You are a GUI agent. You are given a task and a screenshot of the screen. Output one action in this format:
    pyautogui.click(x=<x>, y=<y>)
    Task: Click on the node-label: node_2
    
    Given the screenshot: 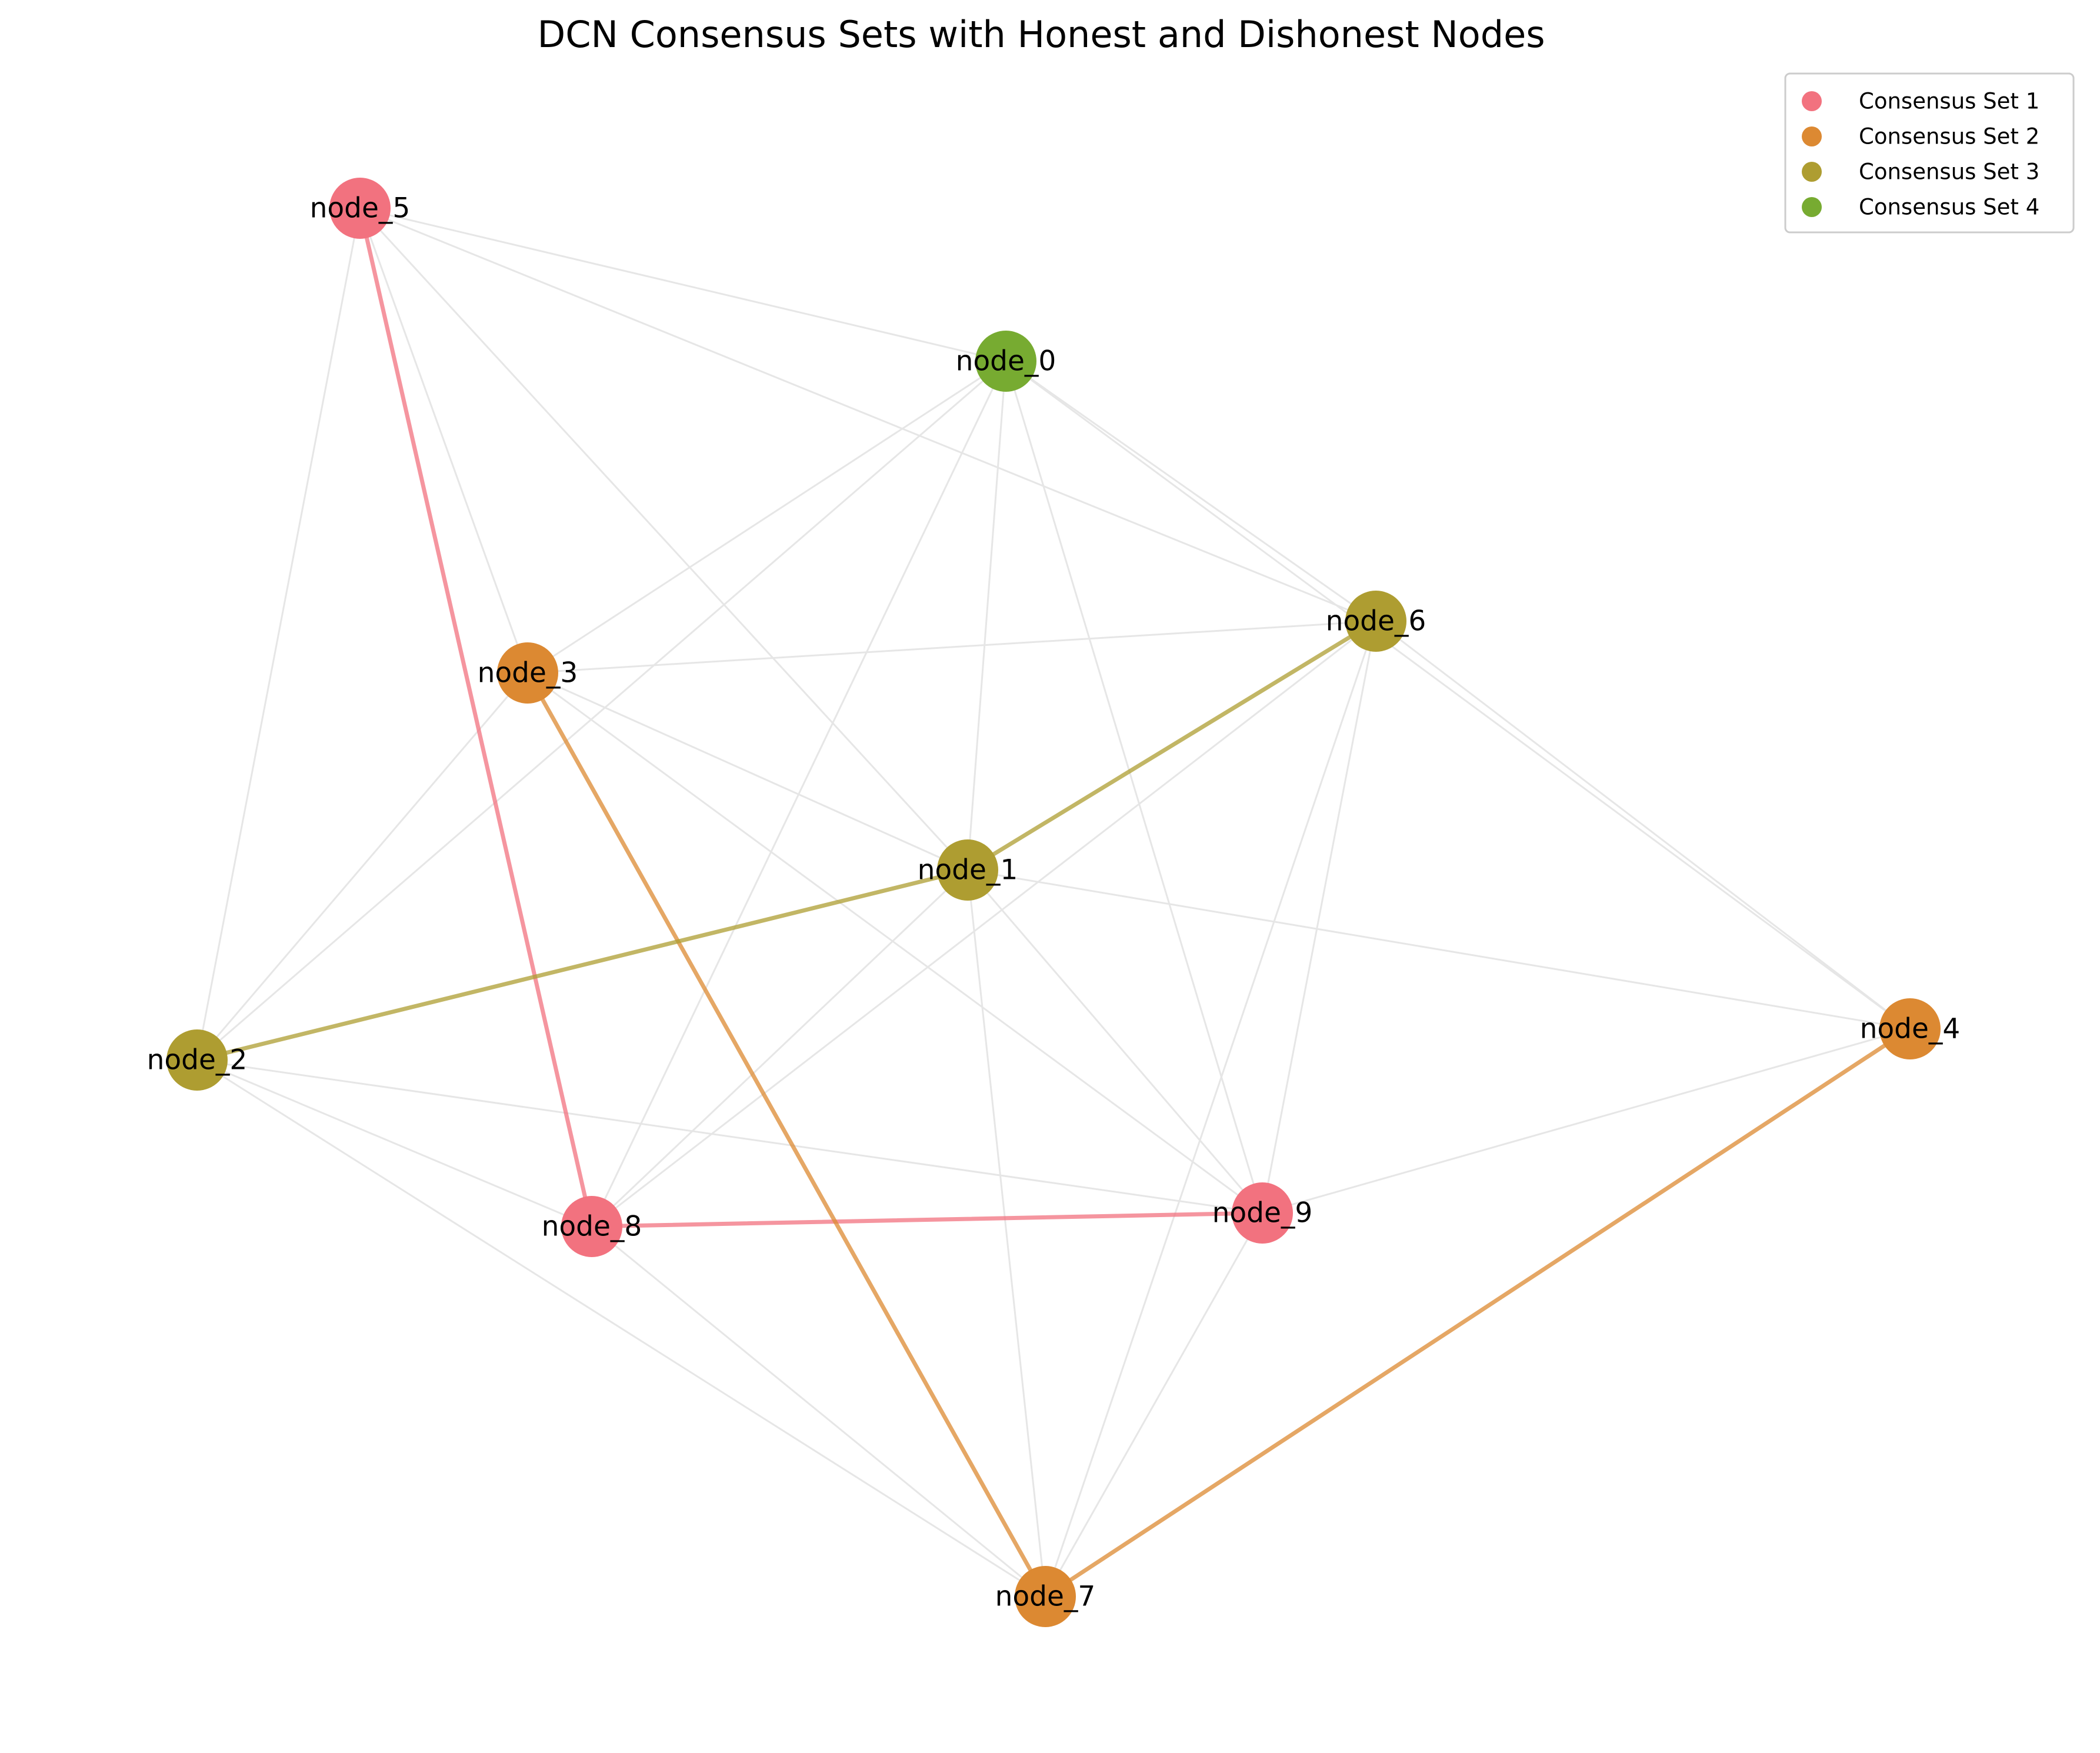 What is the action you would take?
    pyautogui.click(x=197, y=1060)
    